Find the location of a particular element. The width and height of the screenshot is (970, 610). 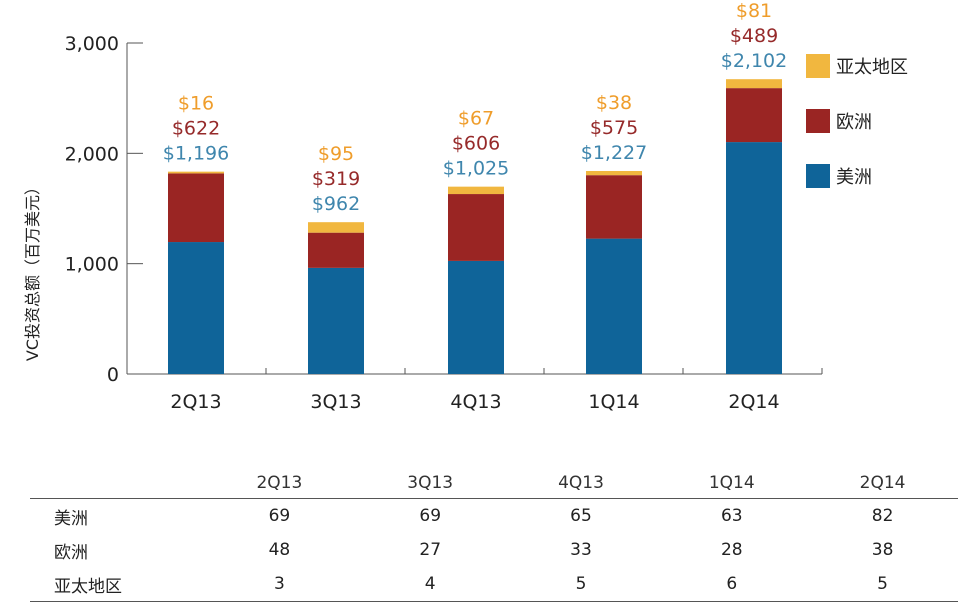

x-tick-label: 1Q14 is located at coordinates (613, 402).